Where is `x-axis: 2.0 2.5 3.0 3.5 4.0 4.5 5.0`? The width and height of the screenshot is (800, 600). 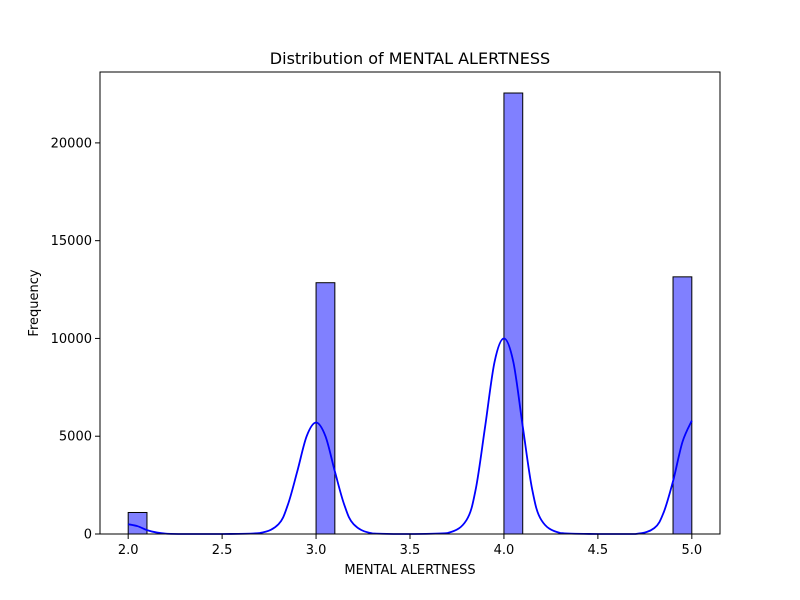 x-axis: 2.0 2.5 3.0 3.5 4.0 4.5 5.0 is located at coordinates (410, 546).